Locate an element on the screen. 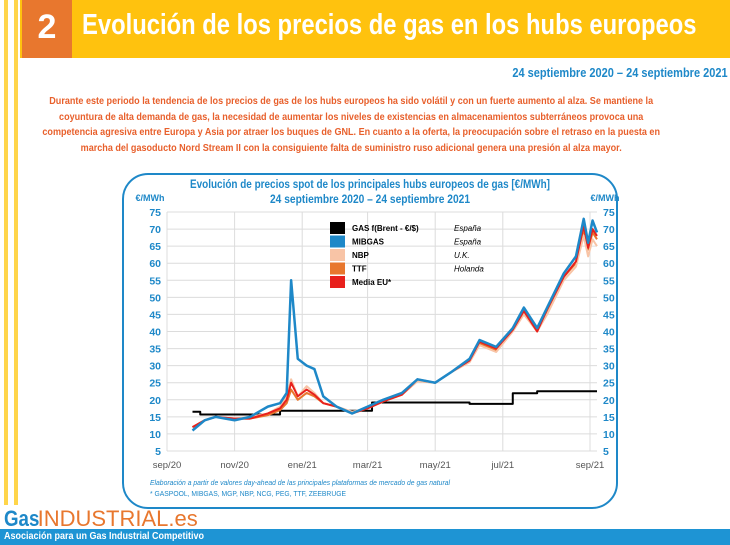 The image size is (730, 545). y-axis-label-left: €/MWh is located at coordinates (150, 198).